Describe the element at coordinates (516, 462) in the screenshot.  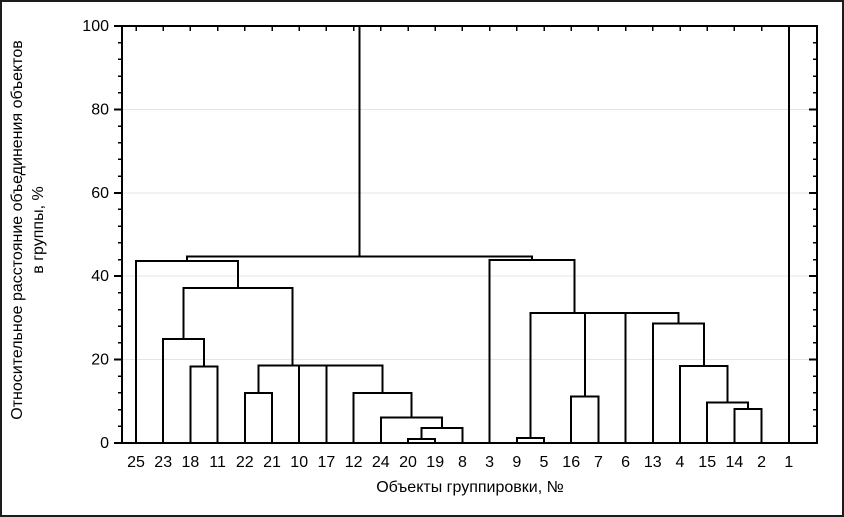
I see `leaf-label: 9` at that location.